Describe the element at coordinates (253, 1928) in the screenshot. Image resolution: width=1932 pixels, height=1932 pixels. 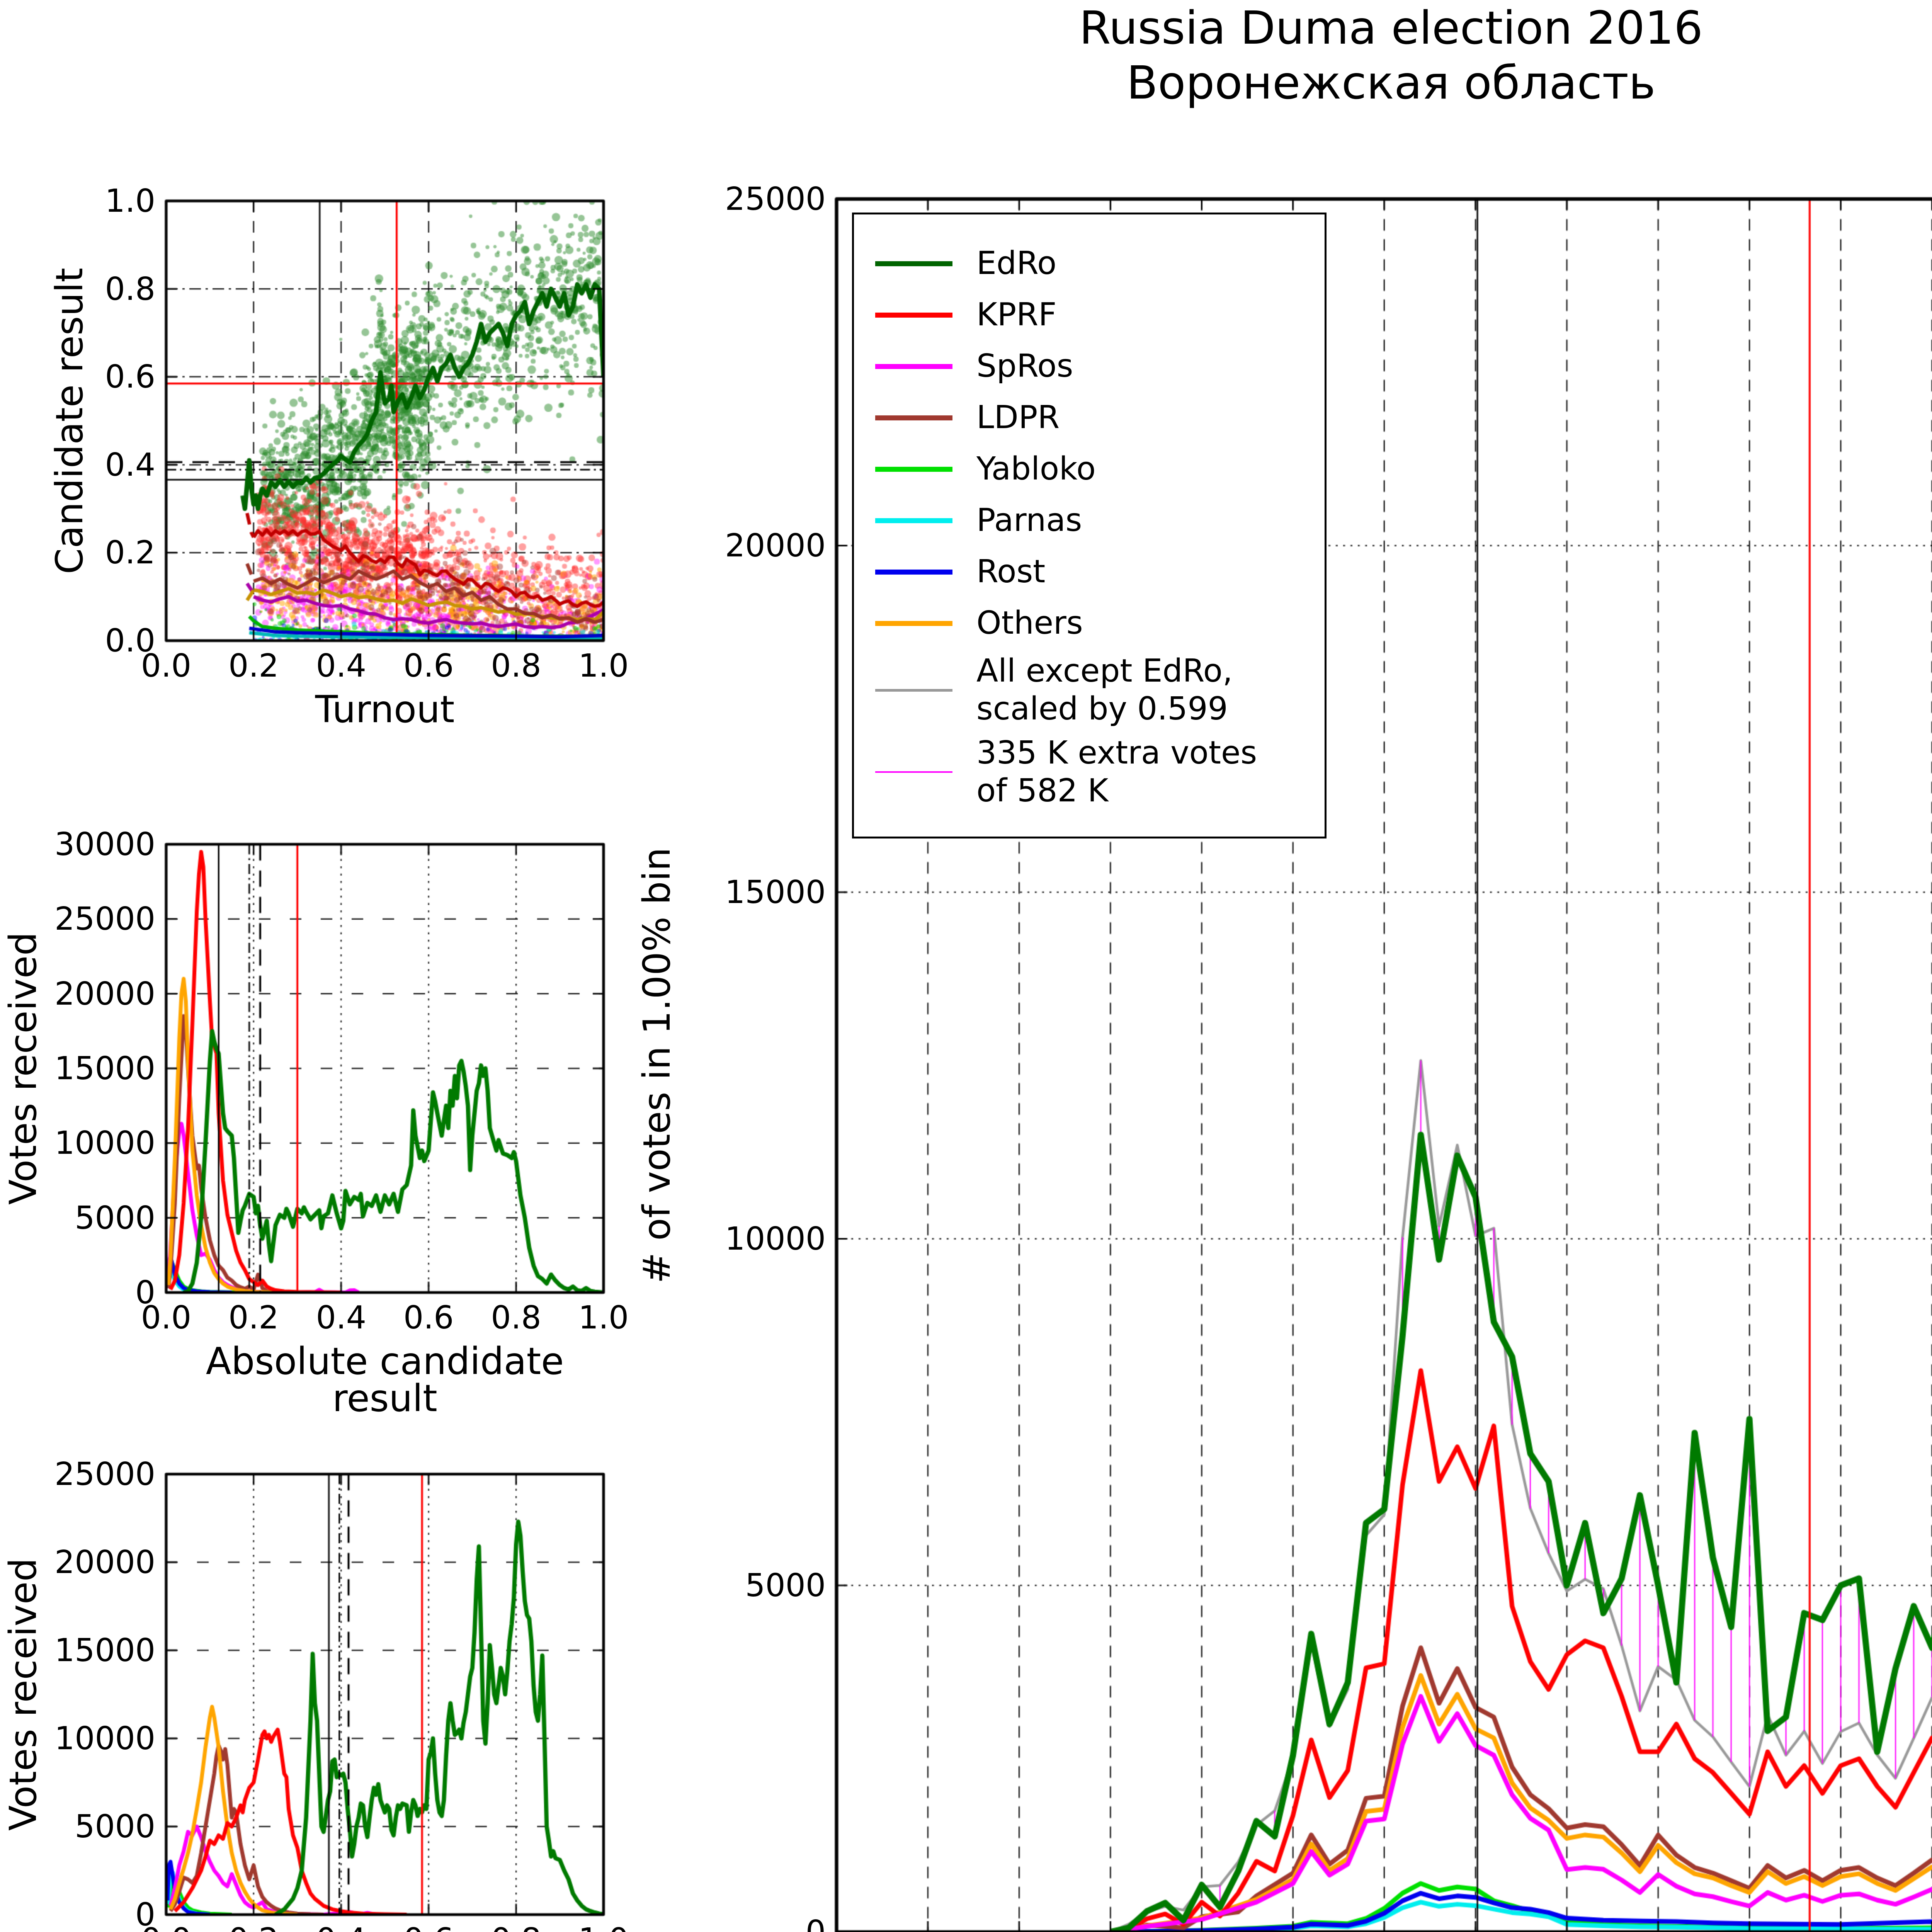
I see `hist-res-xtick-0.2: 0.2` at that location.